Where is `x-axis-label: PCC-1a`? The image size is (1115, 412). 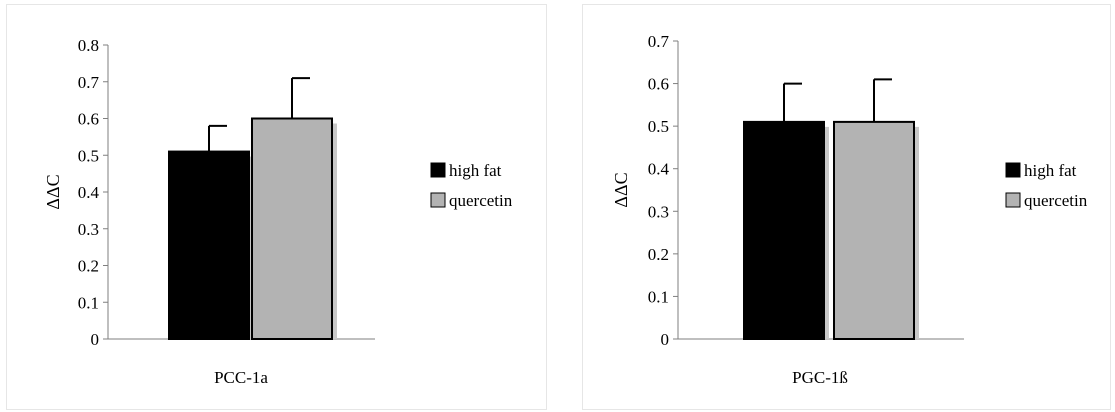
x-axis-label: PCC-1a is located at coordinates (241, 377).